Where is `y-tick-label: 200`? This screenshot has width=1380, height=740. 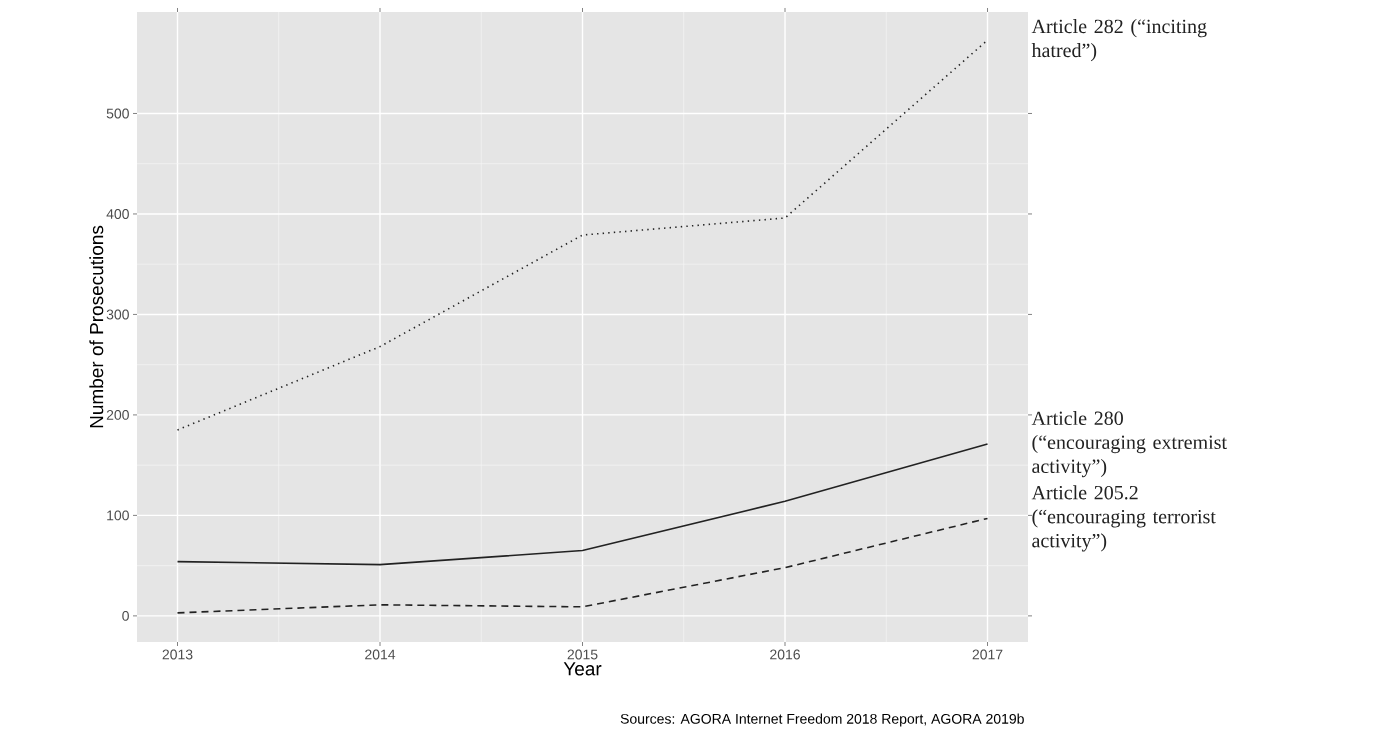 y-tick-label: 200 is located at coordinates (117, 414).